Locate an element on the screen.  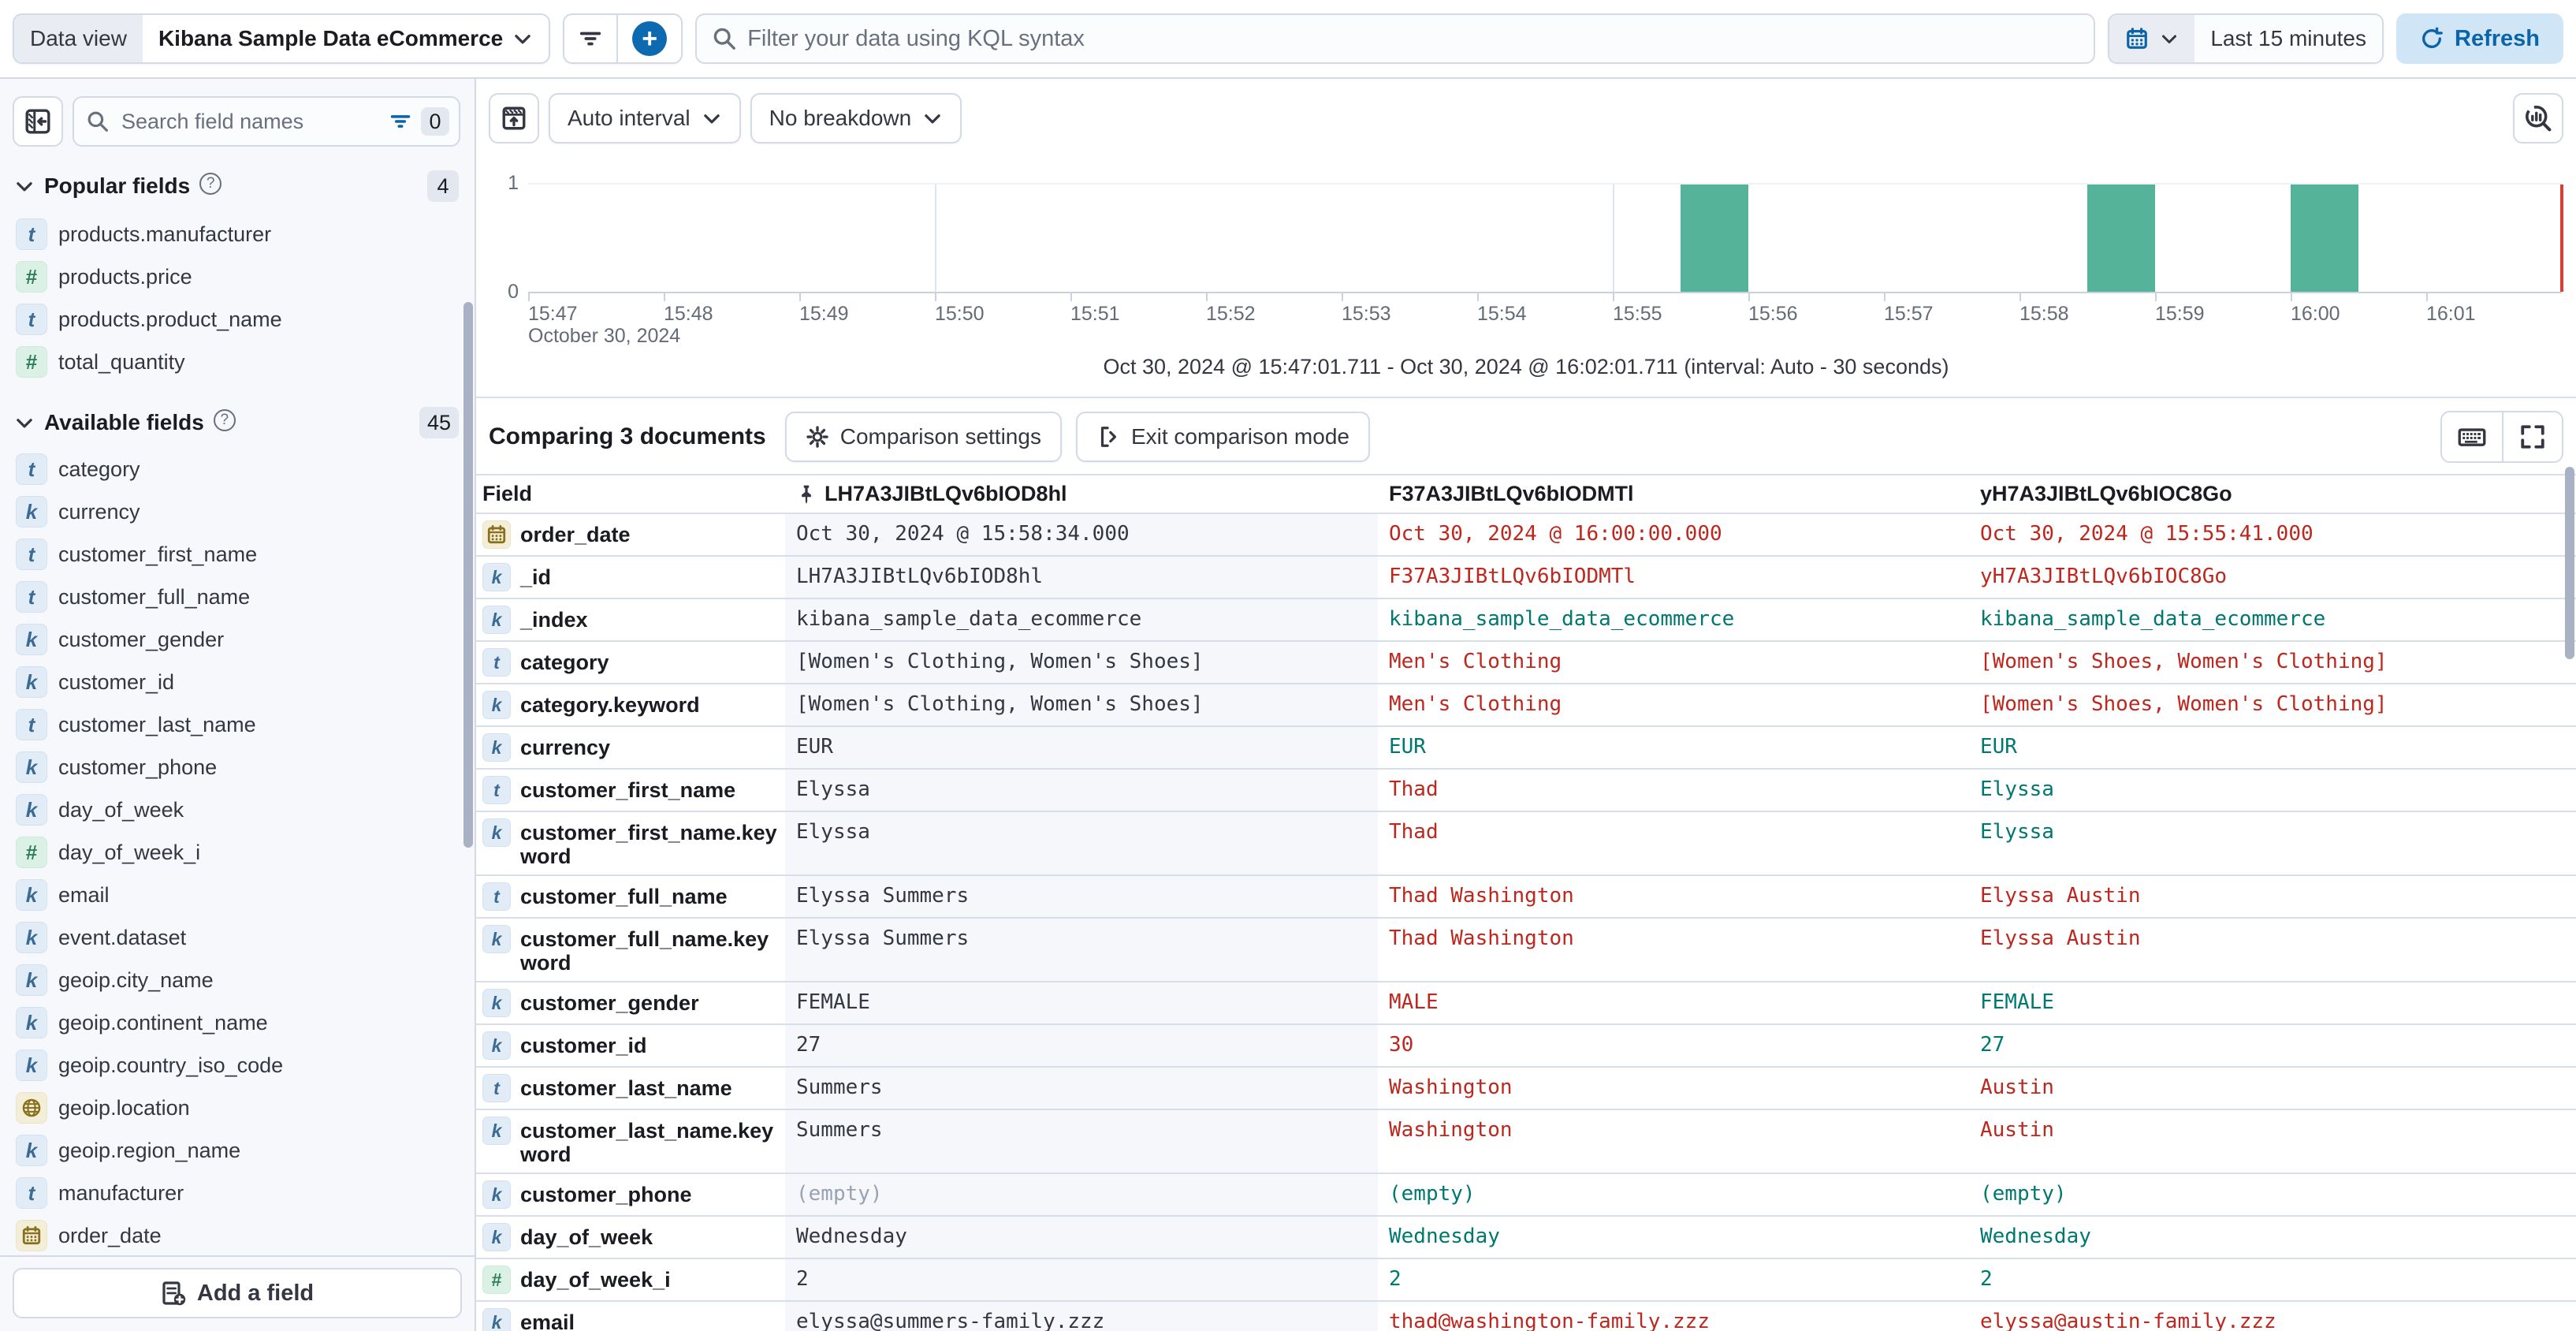
sidebar-field-item: t customer_last_name is located at coordinates (236, 724).